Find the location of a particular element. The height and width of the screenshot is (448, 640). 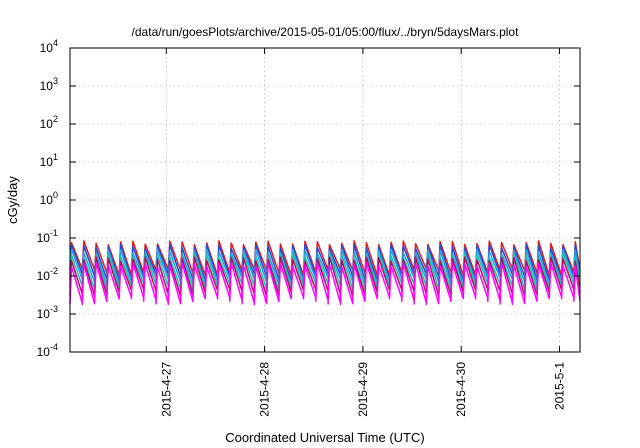

y-tick-label: 10¹ is located at coordinates (49, 160).